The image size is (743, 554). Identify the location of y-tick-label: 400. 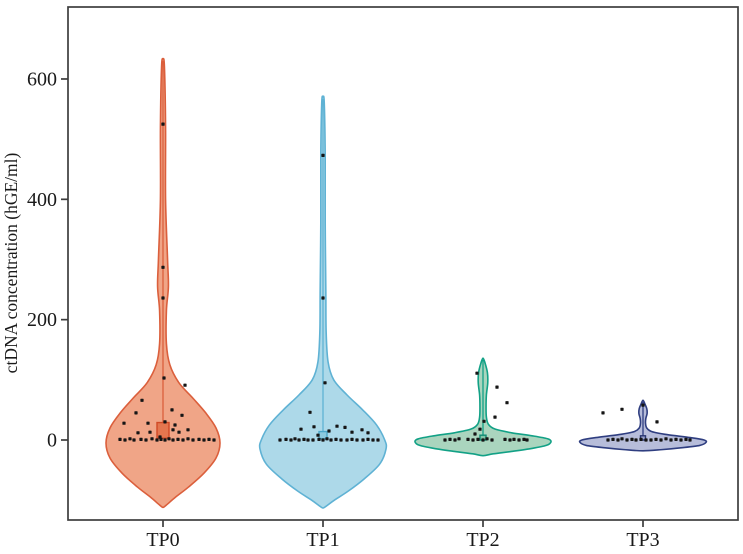
(42, 200).